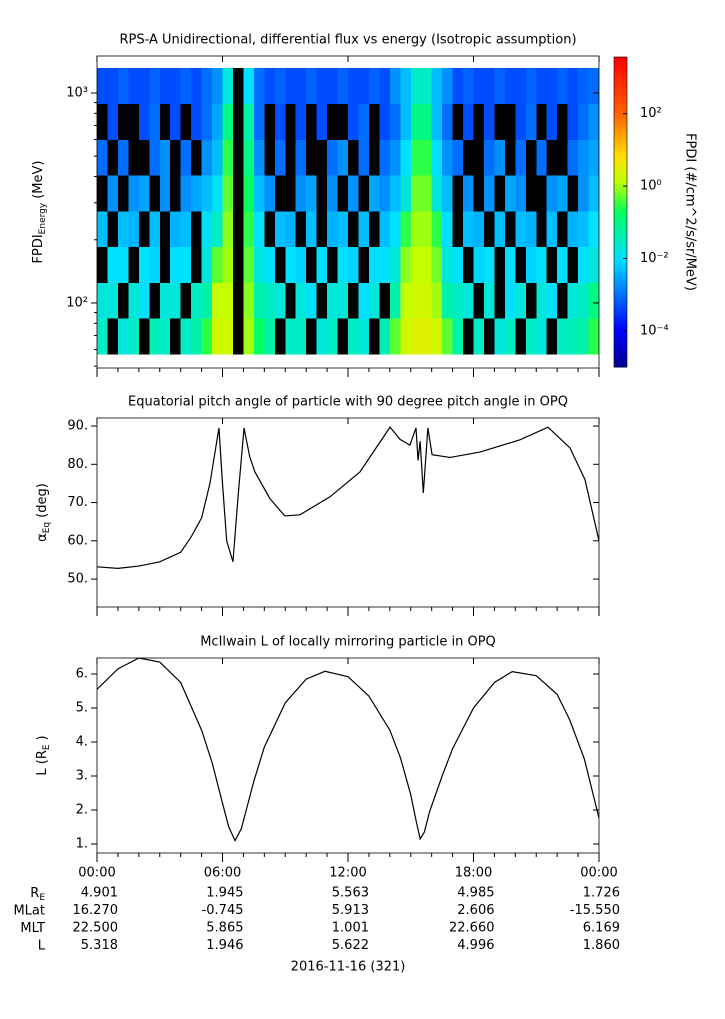 The image size is (725, 1019). What do you see at coordinates (598, 873) in the screenshot?
I see `x-tick-label: 00:00` at bounding box center [598, 873].